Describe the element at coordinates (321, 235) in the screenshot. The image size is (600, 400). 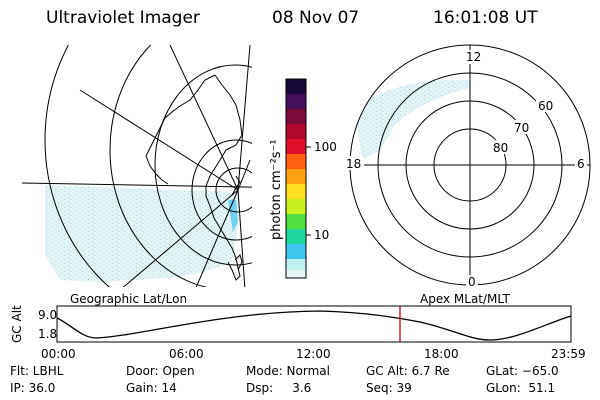
I see `colorbar-tick-10: 10` at that location.